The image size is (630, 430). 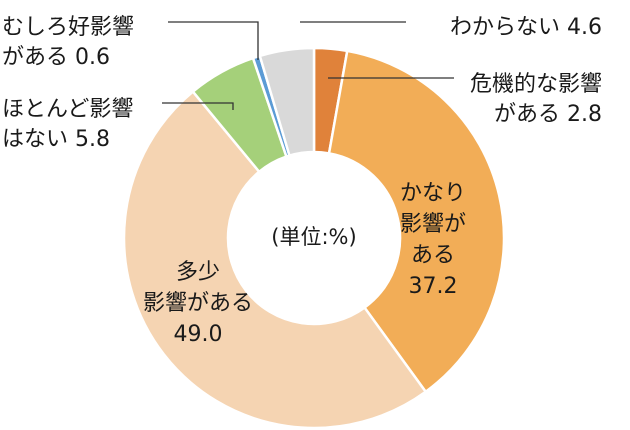 What do you see at coordinates (67, 124) in the screenshot?
I see `label-little: ほとんど影響はない 5.8` at bounding box center [67, 124].